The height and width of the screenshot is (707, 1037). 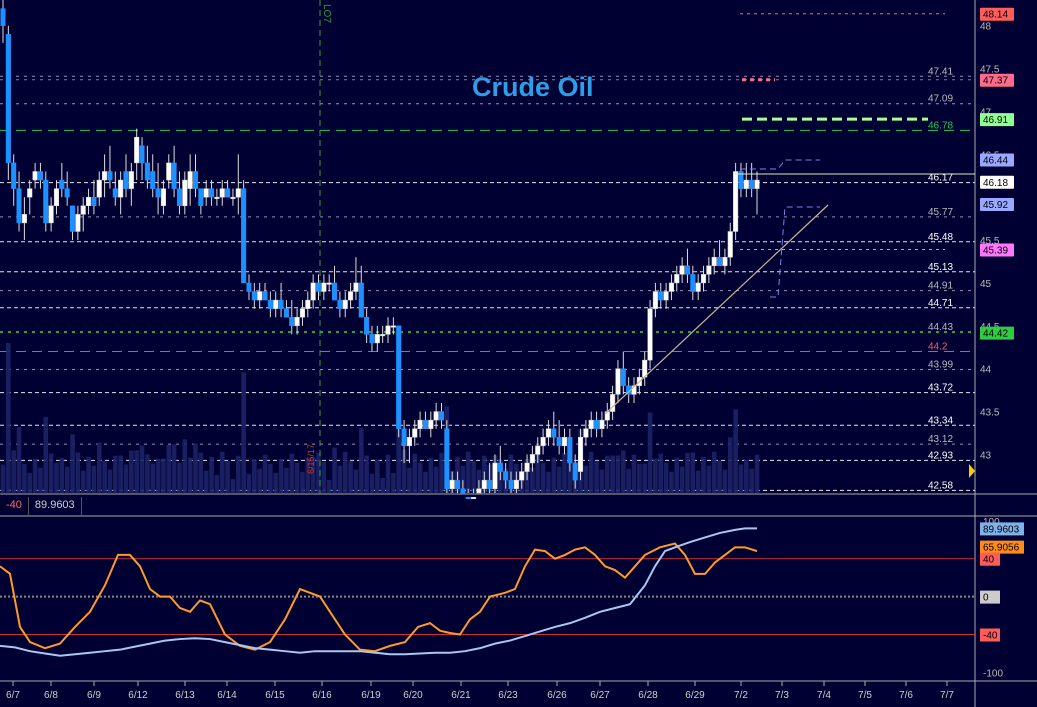 I want to click on price-axis-tick: 43.5, so click(x=990, y=413).